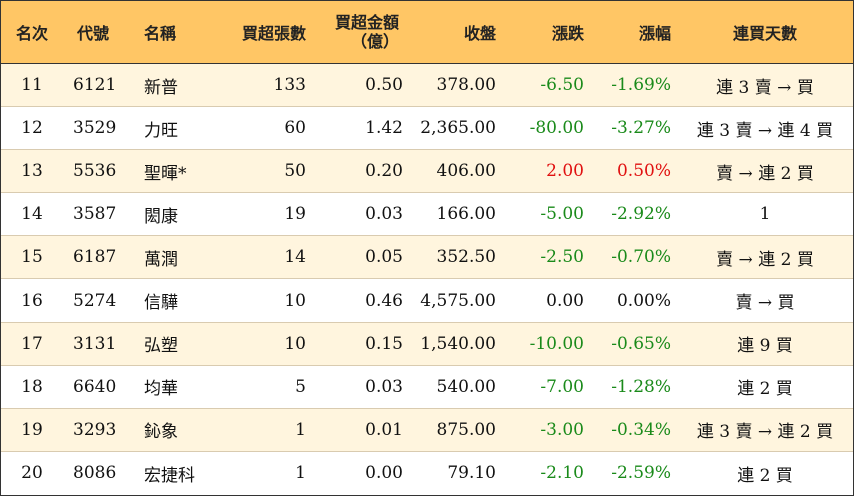 The image size is (854, 496). What do you see at coordinates (556, 128) in the screenshot?
I see `cell-change: -80.00` at bounding box center [556, 128].